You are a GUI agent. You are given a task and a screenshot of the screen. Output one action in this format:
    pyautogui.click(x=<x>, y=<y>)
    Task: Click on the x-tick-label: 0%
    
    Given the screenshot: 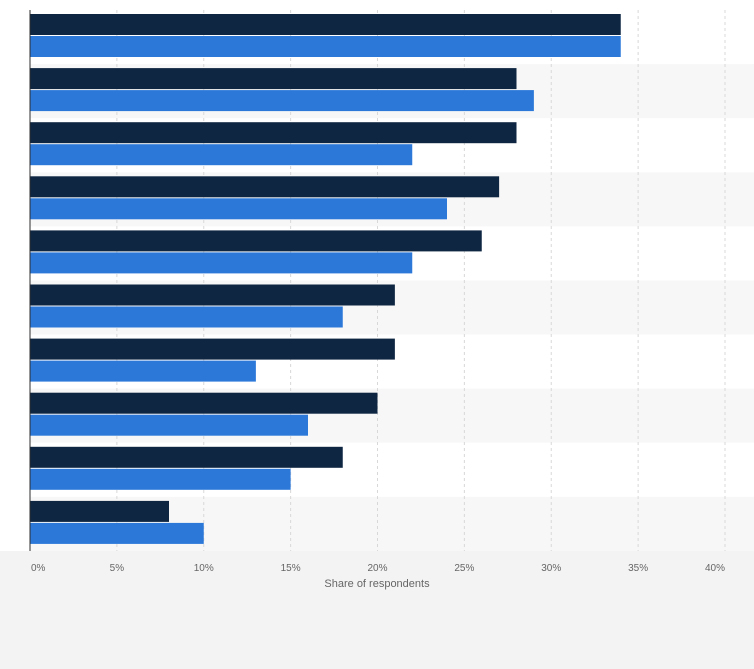 What is the action you would take?
    pyautogui.click(x=38, y=568)
    